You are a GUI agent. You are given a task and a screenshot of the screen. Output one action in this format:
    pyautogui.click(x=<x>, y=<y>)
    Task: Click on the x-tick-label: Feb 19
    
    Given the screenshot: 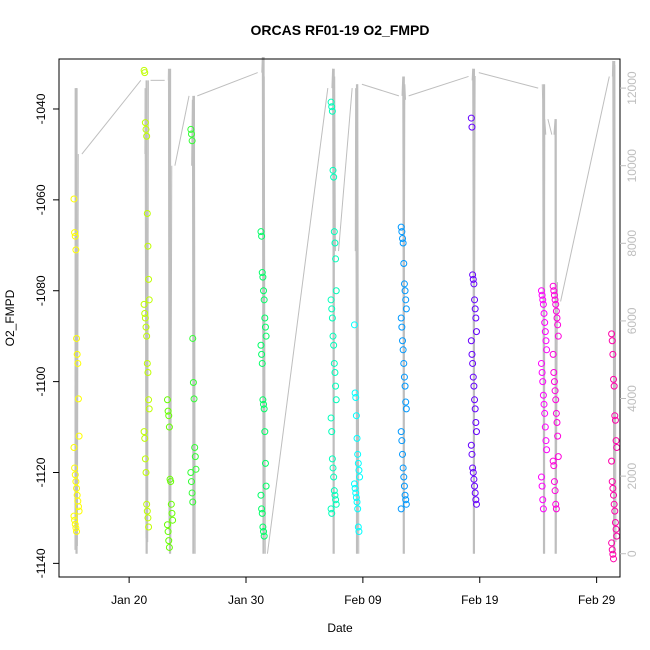 What is the action you would take?
    pyautogui.click(x=480, y=600)
    